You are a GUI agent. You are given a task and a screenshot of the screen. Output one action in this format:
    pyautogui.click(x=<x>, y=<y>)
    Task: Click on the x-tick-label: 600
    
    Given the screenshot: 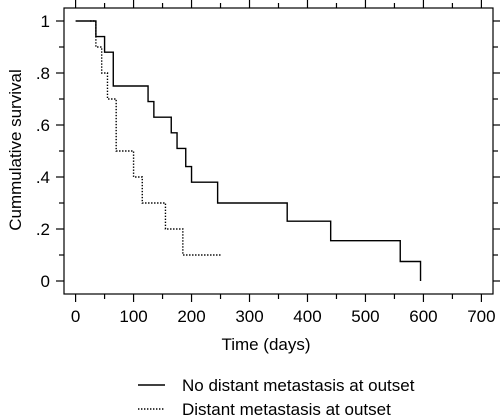 What is the action you would take?
    pyautogui.click(x=423, y=316)
    